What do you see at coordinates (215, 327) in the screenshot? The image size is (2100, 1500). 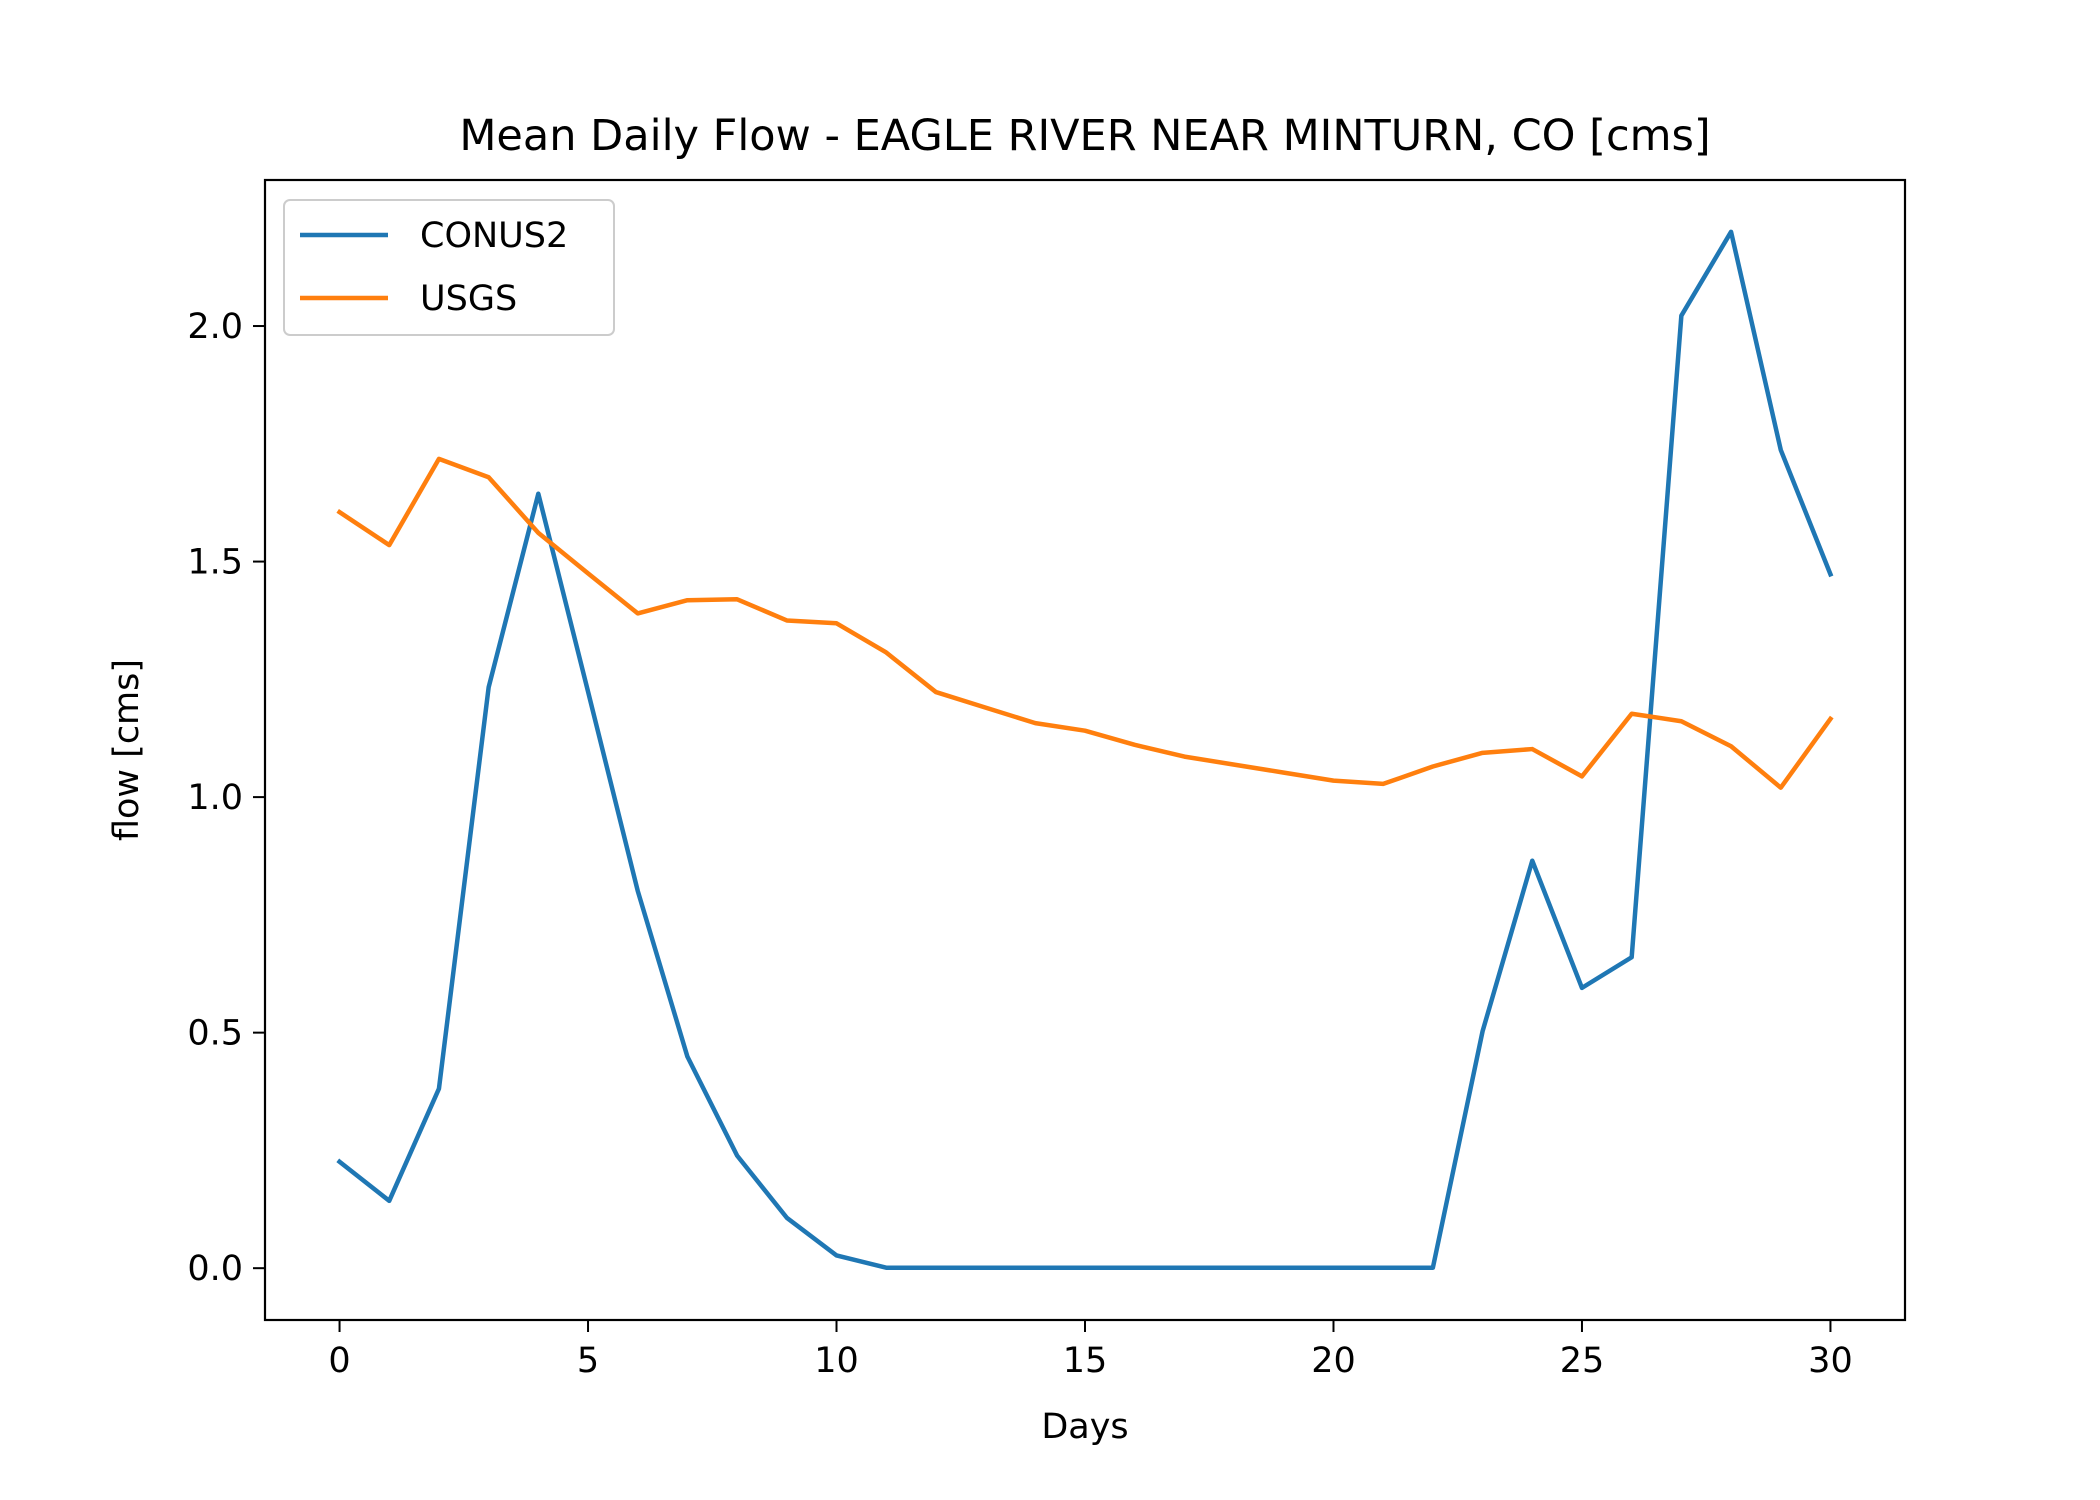 I see `y-tick-label: 2.0` at bounding box center [215, 327].